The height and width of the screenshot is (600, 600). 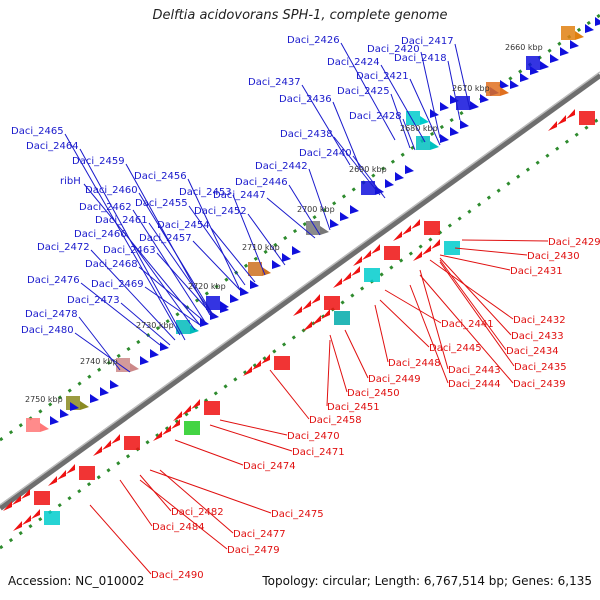 What do you see at coordinates (47, 330) in the screenshot?
I see `forward-gene-label: Daci_2480` at bounding box center [47, 330].